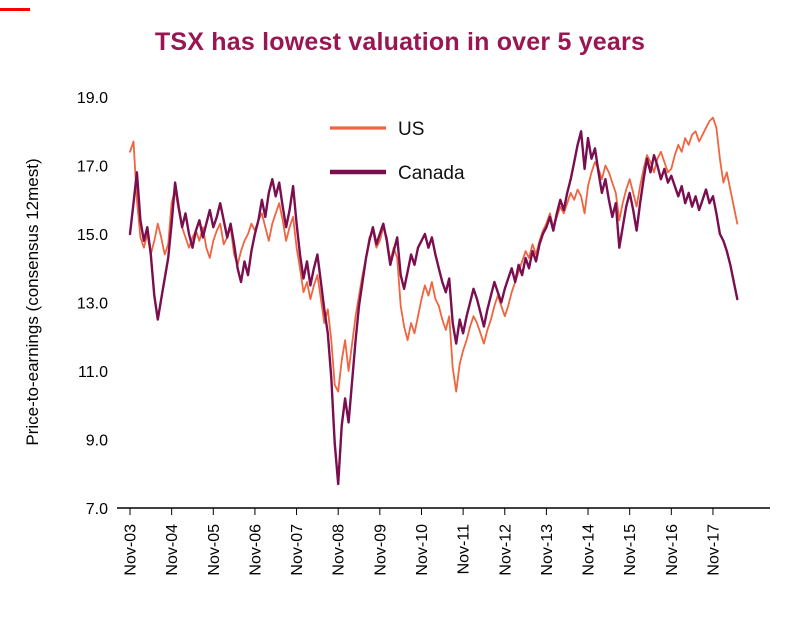 The height and width of the screenshot is (636, 800). I want to click on y-tick-label: 7.0, so click(97, 509).